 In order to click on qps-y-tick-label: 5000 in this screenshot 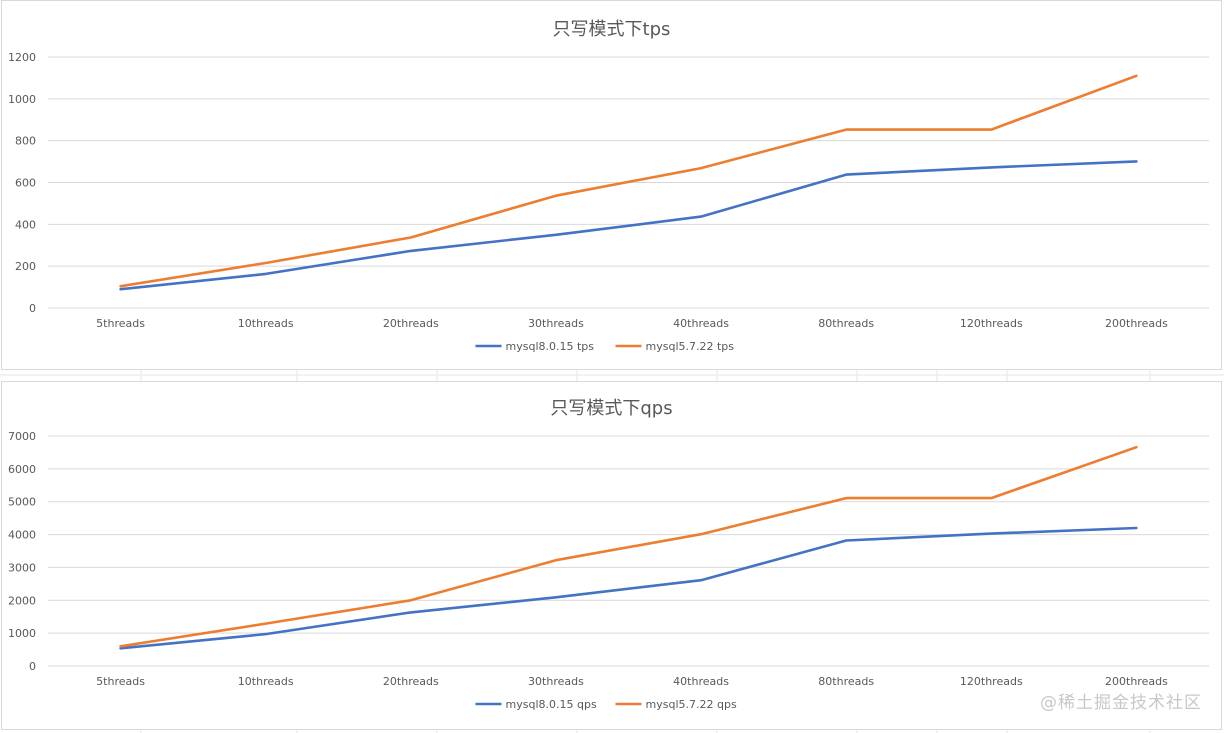, I will do `click(22, 502)`.